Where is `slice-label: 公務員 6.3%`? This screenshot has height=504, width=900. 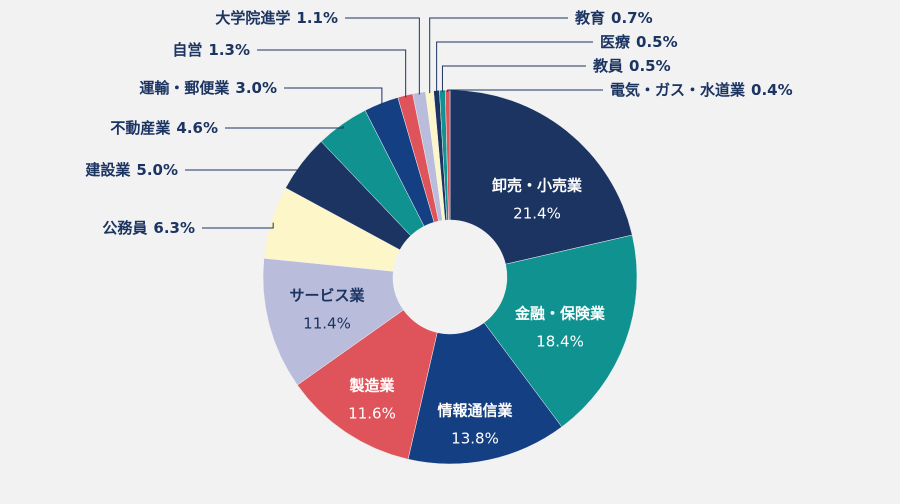
slice-label: 公務員 6.3% is located at coordinates (148, 228).